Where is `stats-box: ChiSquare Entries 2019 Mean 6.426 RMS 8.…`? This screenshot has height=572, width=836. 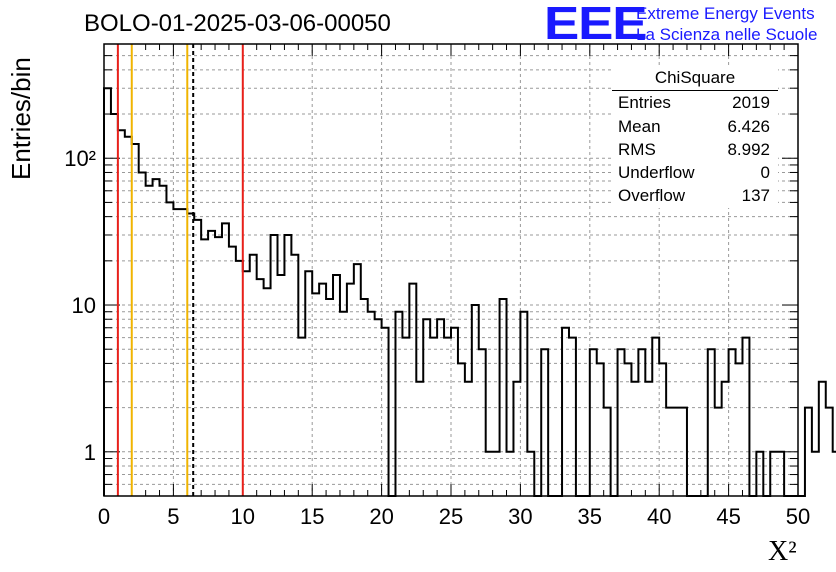 stats-box: ChiSquare Entries 2019 Mean 6.426 RMS 8.… is located at coordinates (695, 137).